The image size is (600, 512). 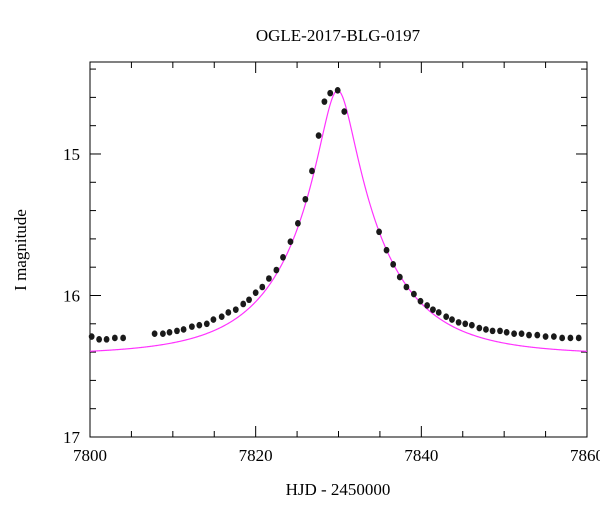 What do you see at coordinates (71, 295) in the screenshot?
I see `y-tick-label: 16` at bounding box center [71, 295].